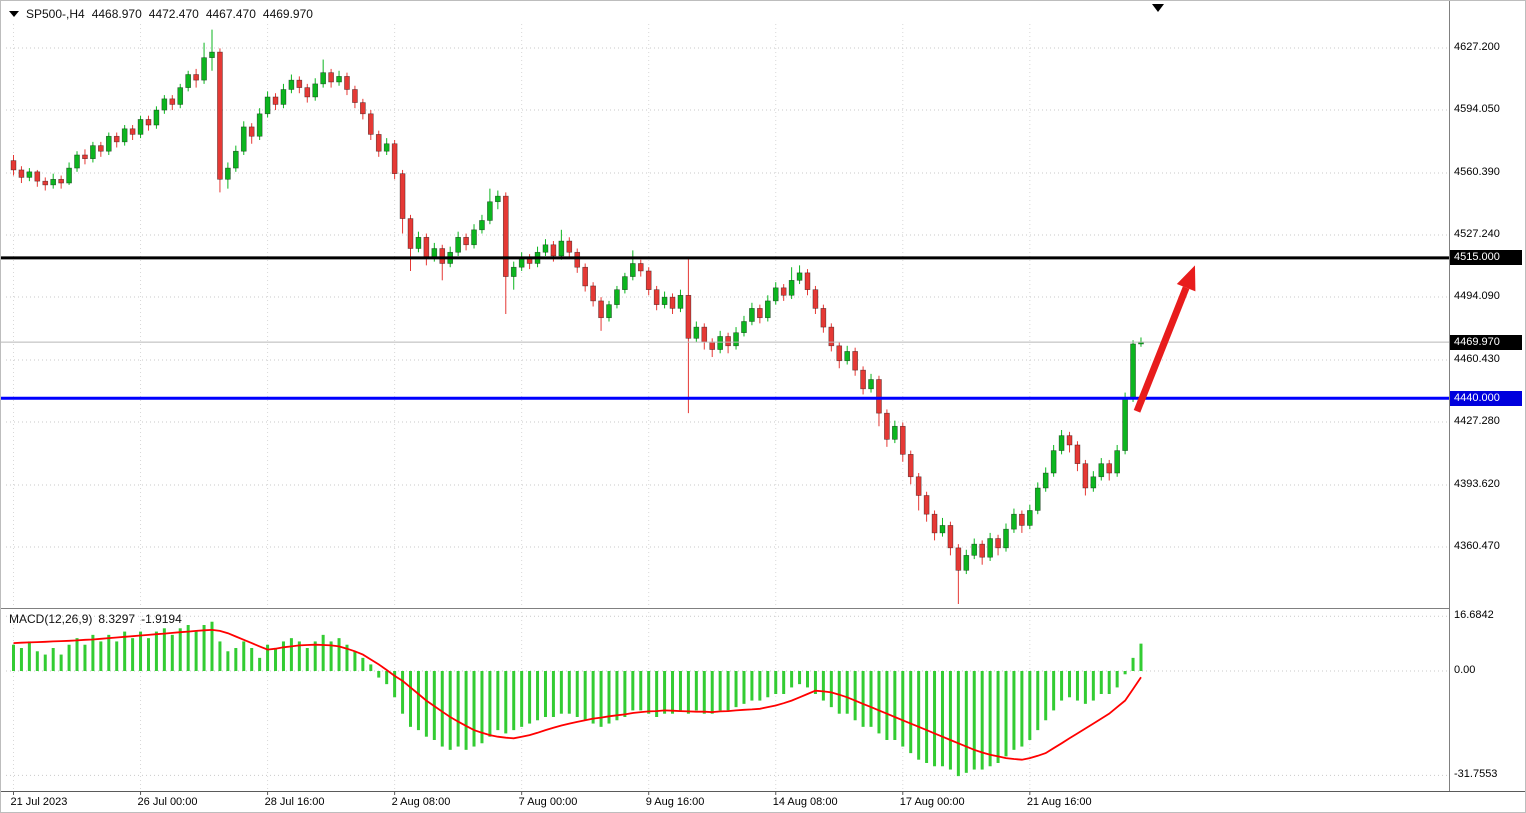 The width and height of the screenshot is (1526, 813). Describe the element at coordinates (1477, 545) in the screenshot. I see `price-axis-label: 4360.470` at that location.